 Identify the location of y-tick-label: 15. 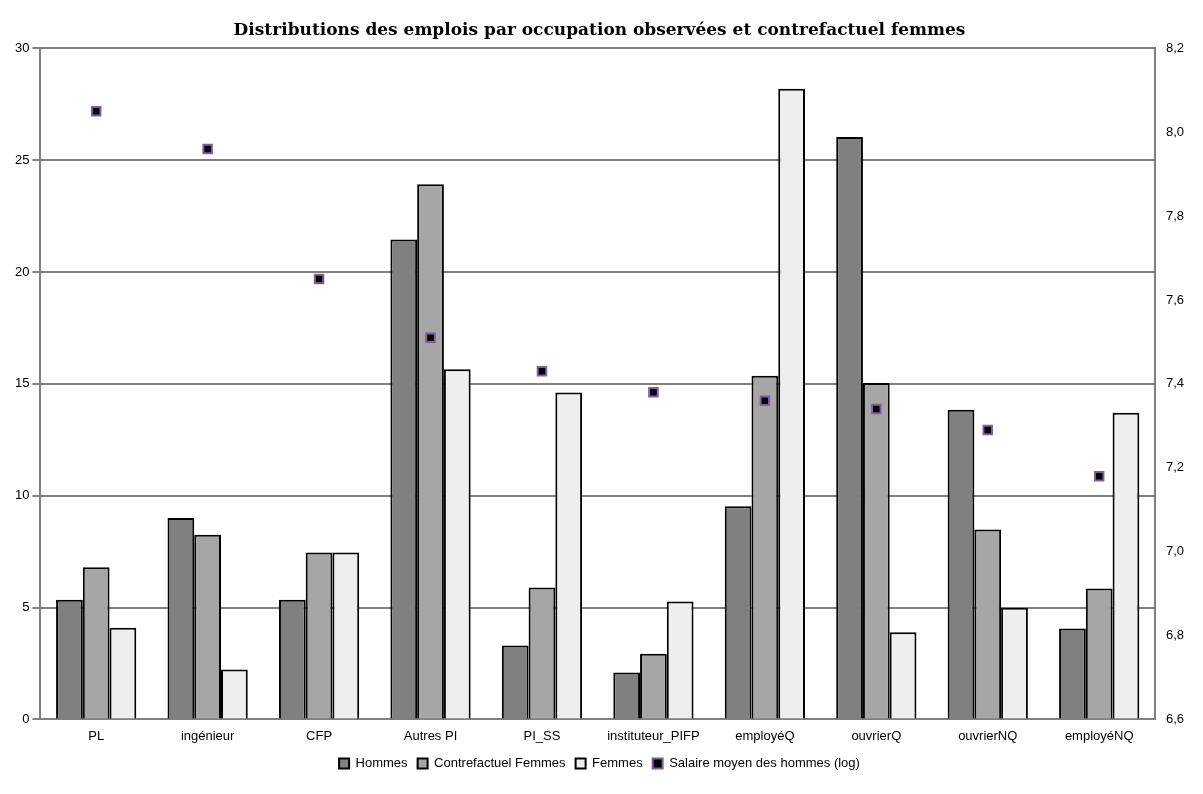
(22, 383).